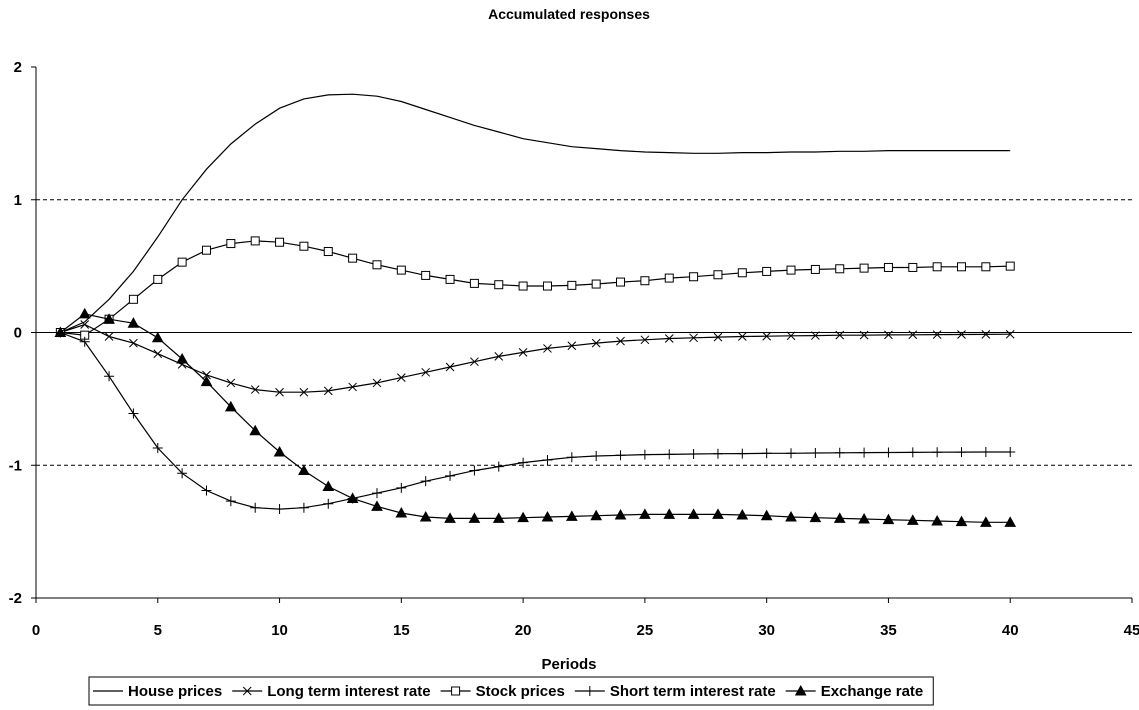 This screenshot has width=1139, height=710. What do you see at coordinates (1131, 630) in the screenshot?
I see `x-tick-label-9: 45` at bounding box center [1131, 630].